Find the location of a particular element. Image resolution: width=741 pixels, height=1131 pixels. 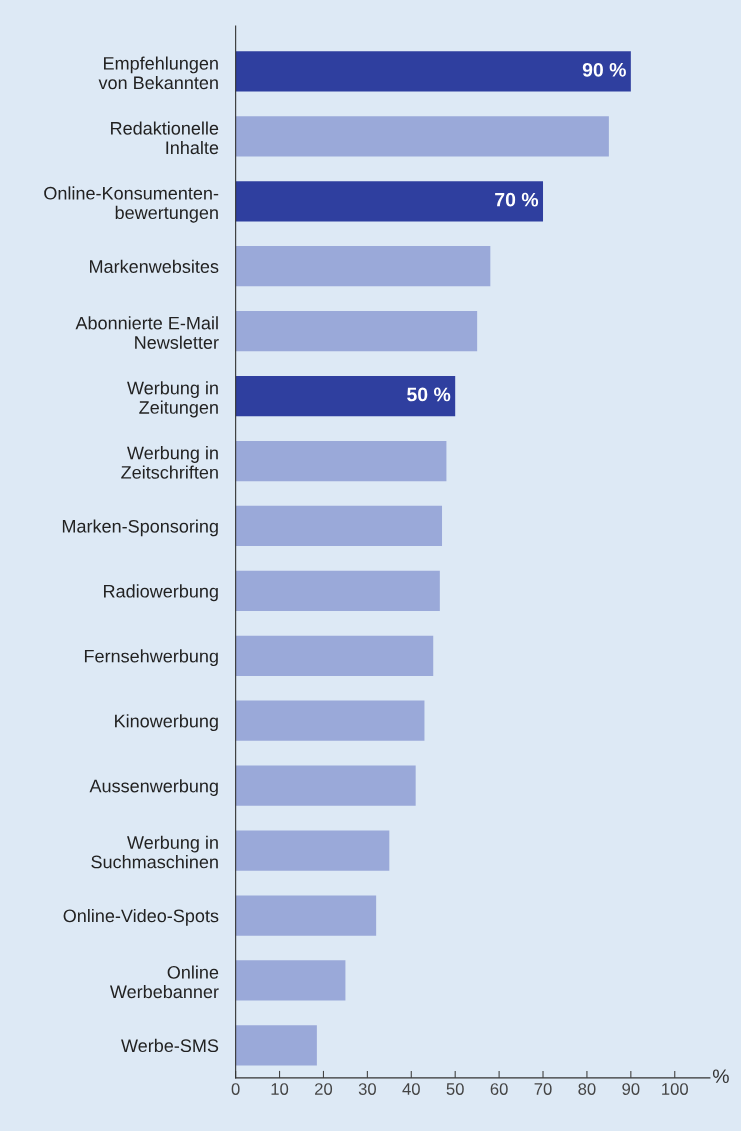

x-tick-label: 40 is located at coordinates (411, 1089).